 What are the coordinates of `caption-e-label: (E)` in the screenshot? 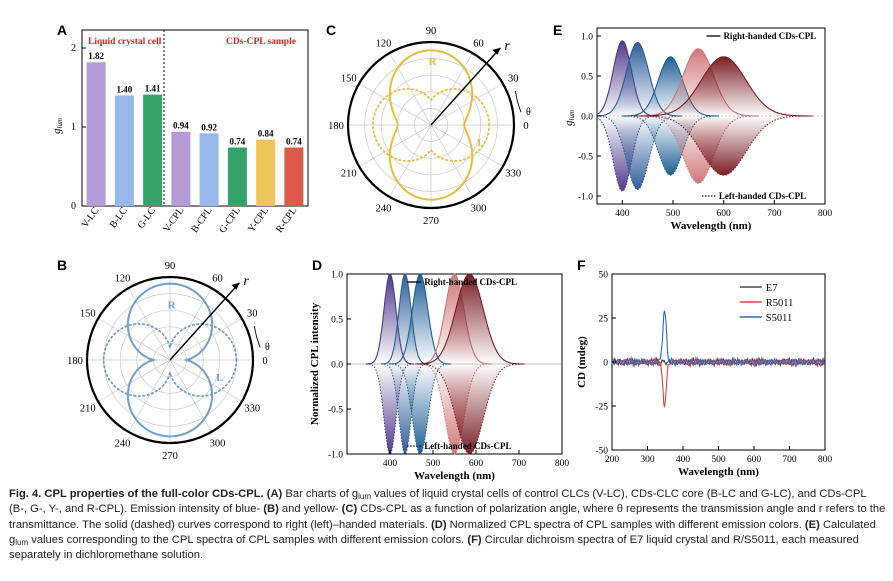 It's located at (812, 524).